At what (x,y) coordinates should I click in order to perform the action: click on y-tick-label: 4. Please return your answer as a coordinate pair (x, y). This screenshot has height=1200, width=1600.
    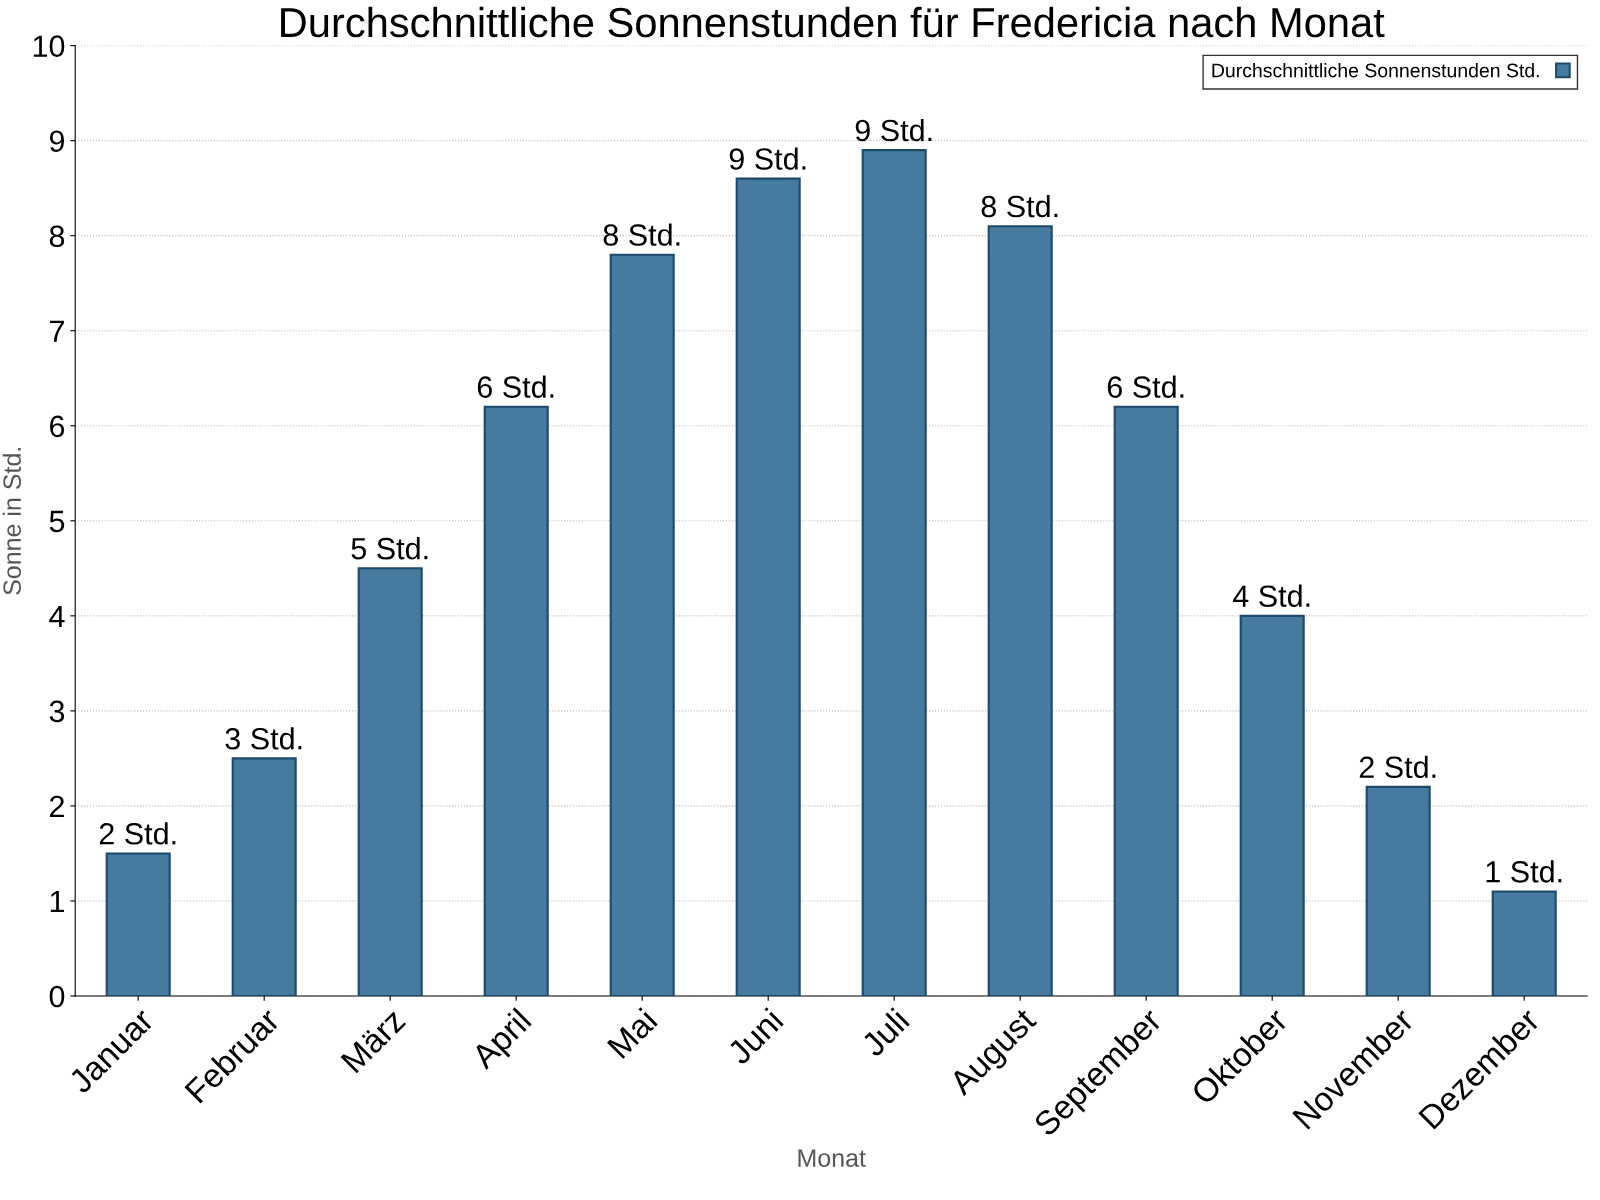
    Looking at the image, I should click on (57, 616).